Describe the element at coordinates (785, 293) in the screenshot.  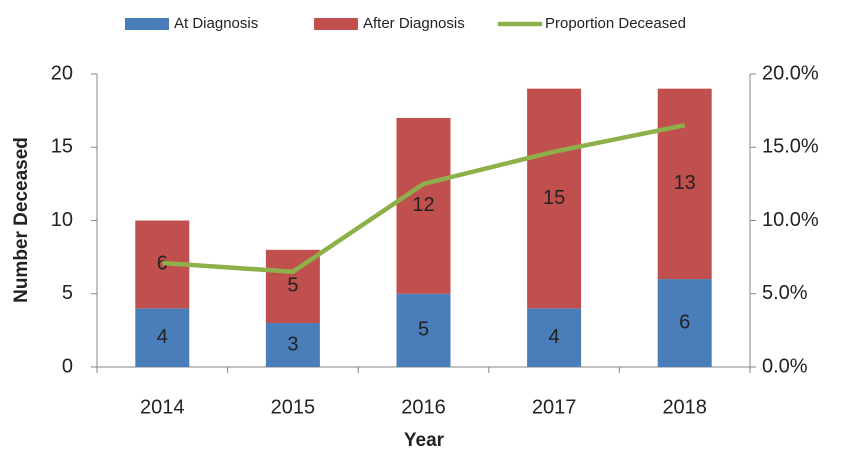
I see `y2-tick-label: 5.0%` at that location.